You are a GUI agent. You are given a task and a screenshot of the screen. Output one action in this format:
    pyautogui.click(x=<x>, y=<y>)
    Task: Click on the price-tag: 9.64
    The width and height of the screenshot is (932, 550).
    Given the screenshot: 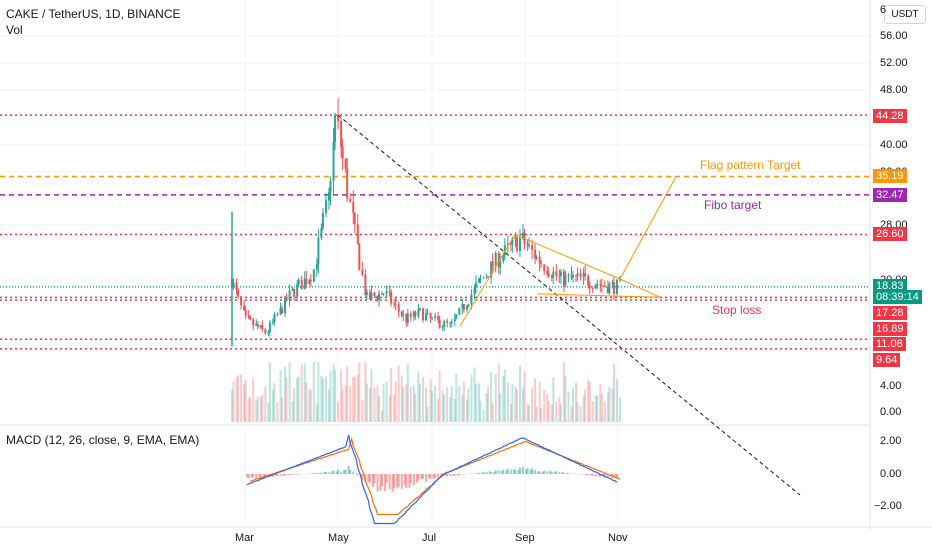 What is the action you would take?
    pyautogui.click(x=887, y=360)
    